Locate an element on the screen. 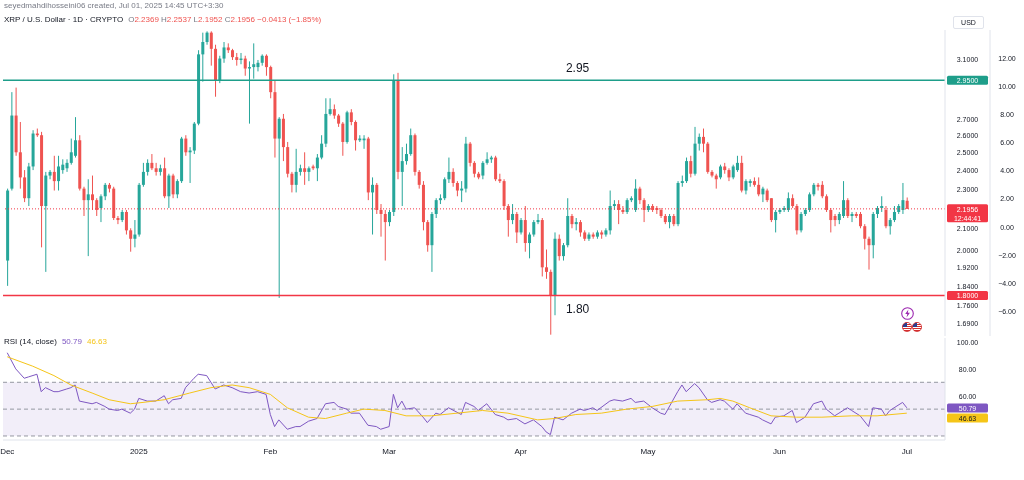 The width and height of the screenshot is (1024, 480). text: seyedmahdihosseini06 created, Jul 01, 2025 14:45 UTC+3:30 is located at coordinates (114, 5).